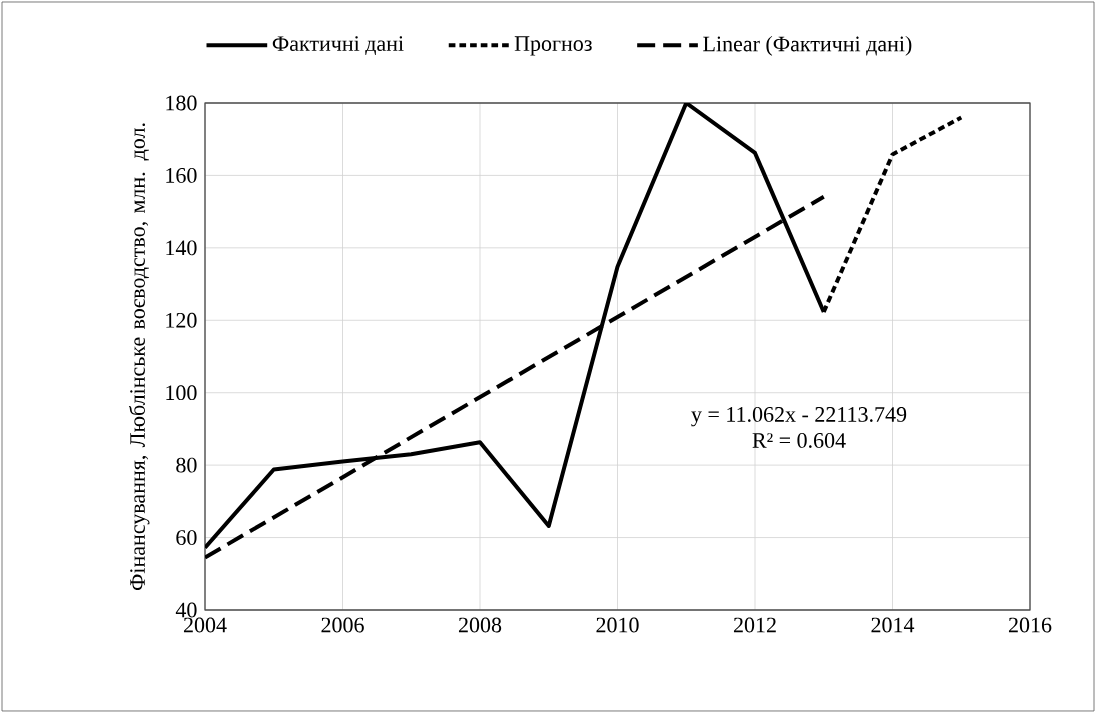 This screenshot has height=713, width=1096. Describe the element at coordinates (181, 248) in the screenshot. I see `y-tick-label: 140` at that location.